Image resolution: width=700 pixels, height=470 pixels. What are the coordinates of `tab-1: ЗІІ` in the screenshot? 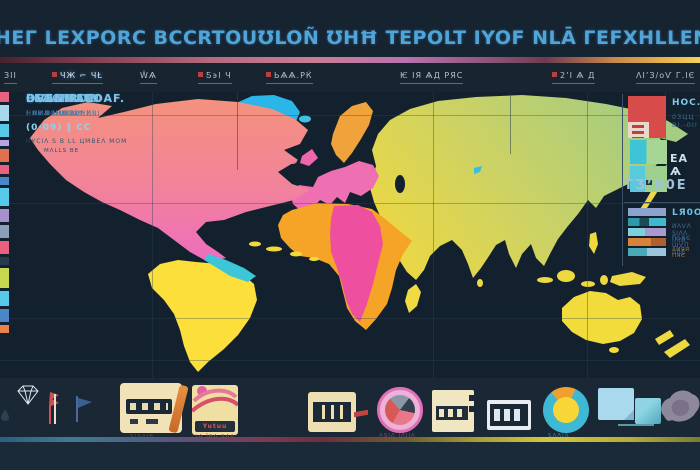 It's located at (10, 77).